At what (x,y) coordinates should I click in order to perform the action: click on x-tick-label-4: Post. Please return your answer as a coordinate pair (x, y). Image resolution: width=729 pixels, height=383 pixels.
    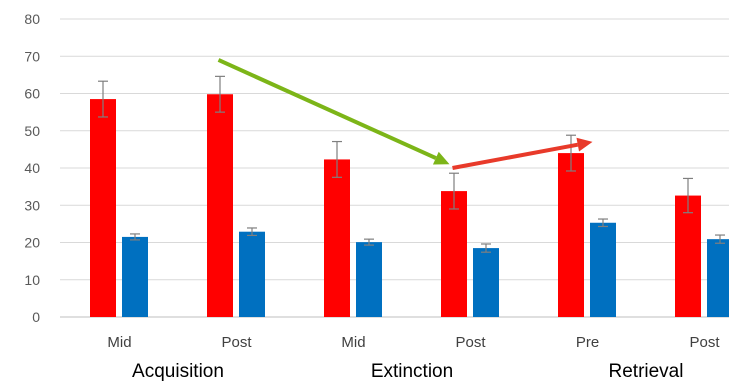
    Looking at the image, I should click on (470, 342).